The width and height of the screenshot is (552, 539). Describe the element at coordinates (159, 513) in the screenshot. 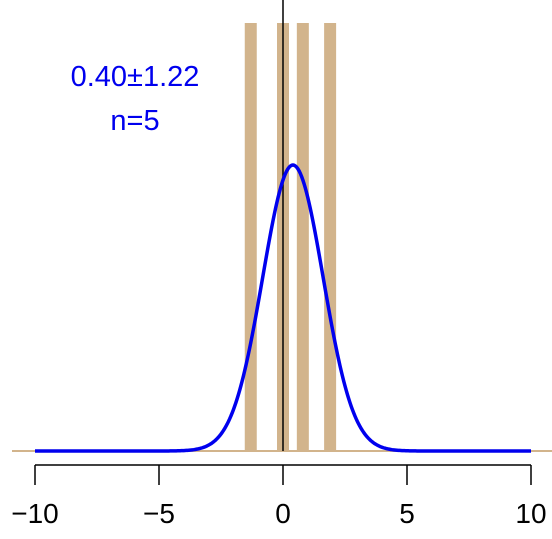

I see `x-tick-label-1: −5` at that location.